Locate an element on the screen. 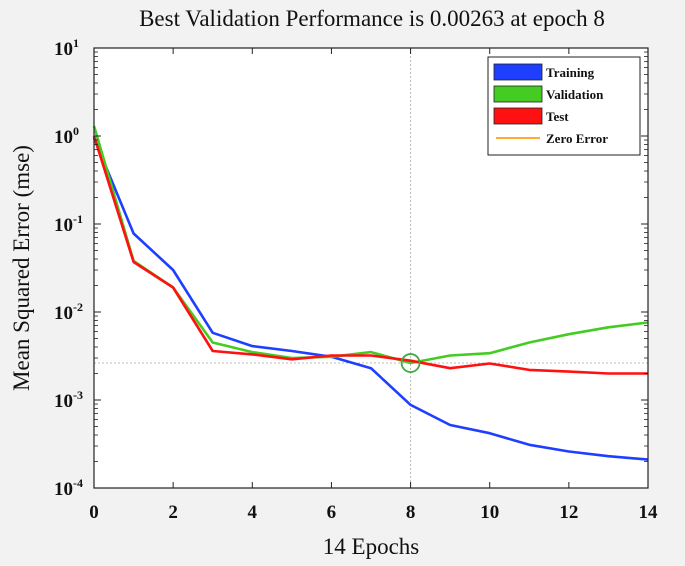  y-axis-label: Mean Squared Error (mse) is located at coordinates (21, 268).